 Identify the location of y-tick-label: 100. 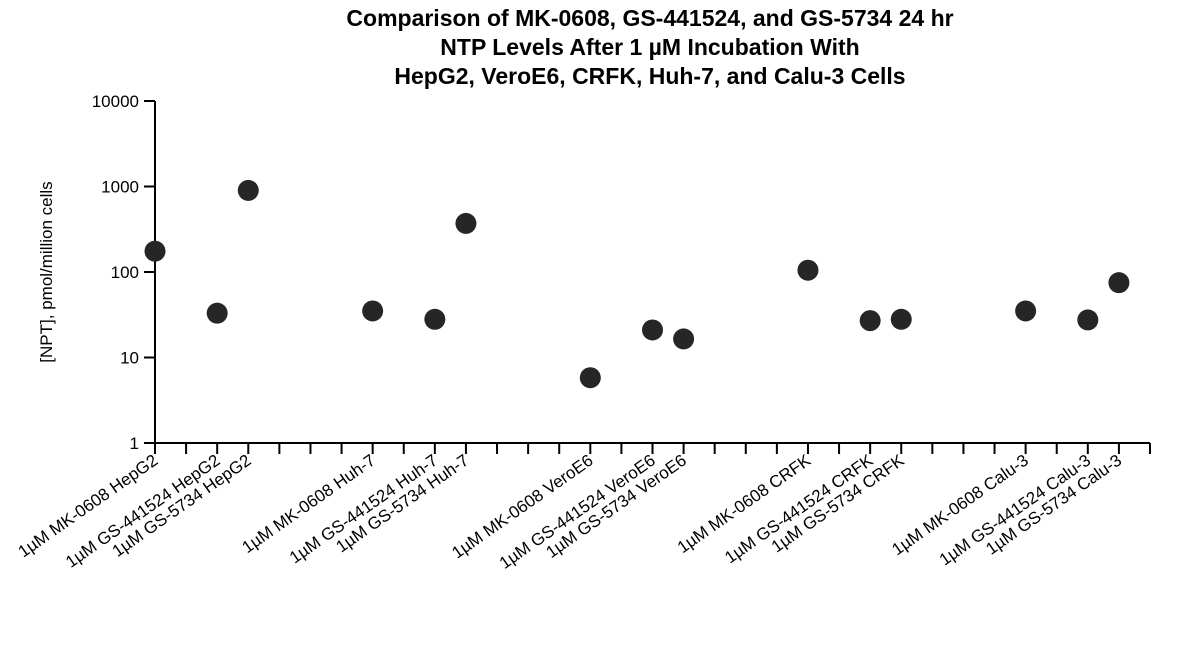
(125, 272).